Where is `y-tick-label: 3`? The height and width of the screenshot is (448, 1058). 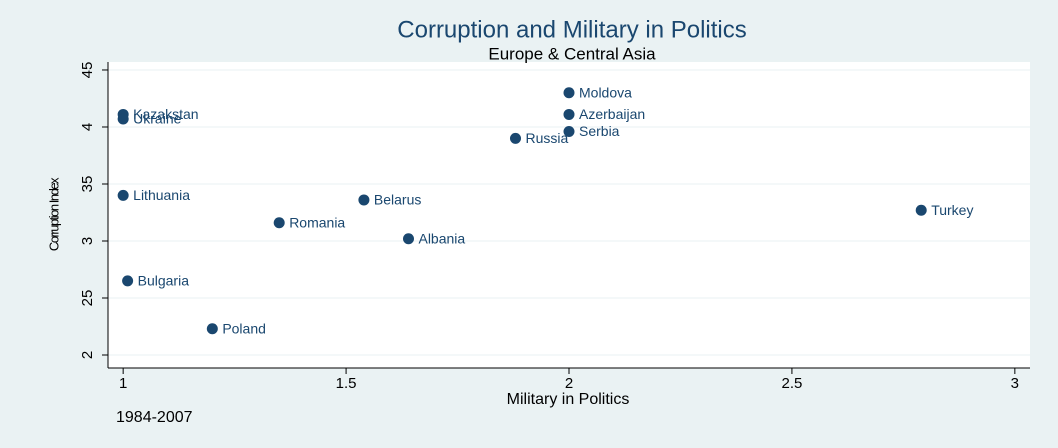
y-tick-label: 3 is located at coordinates (87, 241).